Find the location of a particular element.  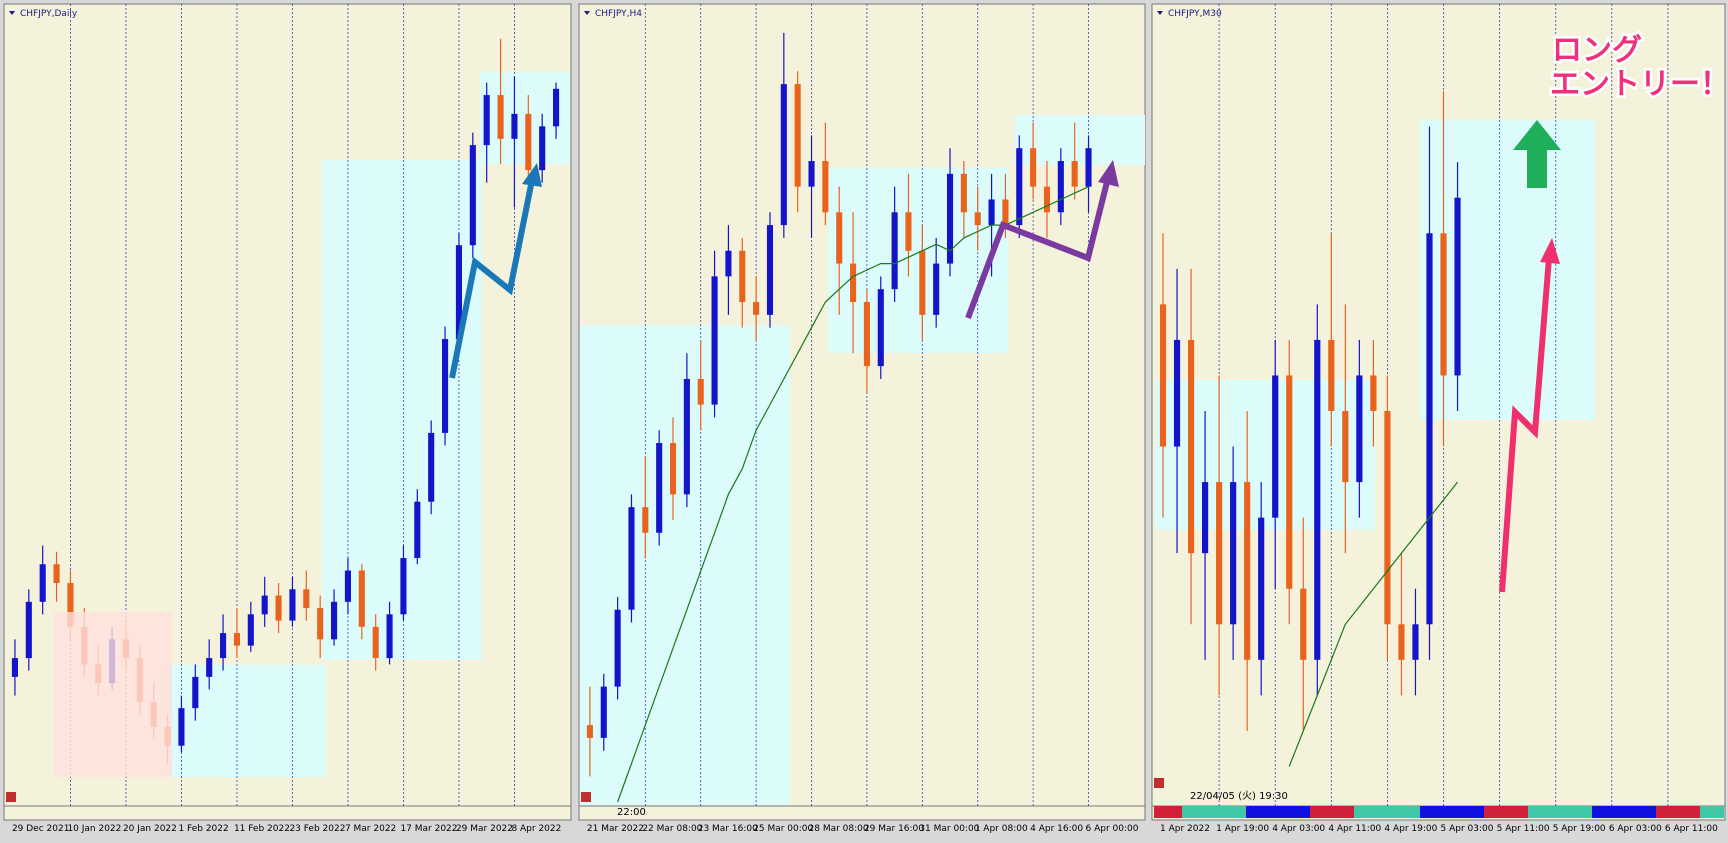

x-tick-label: 7 Mar 2022 is located at coordinates (370, 829).